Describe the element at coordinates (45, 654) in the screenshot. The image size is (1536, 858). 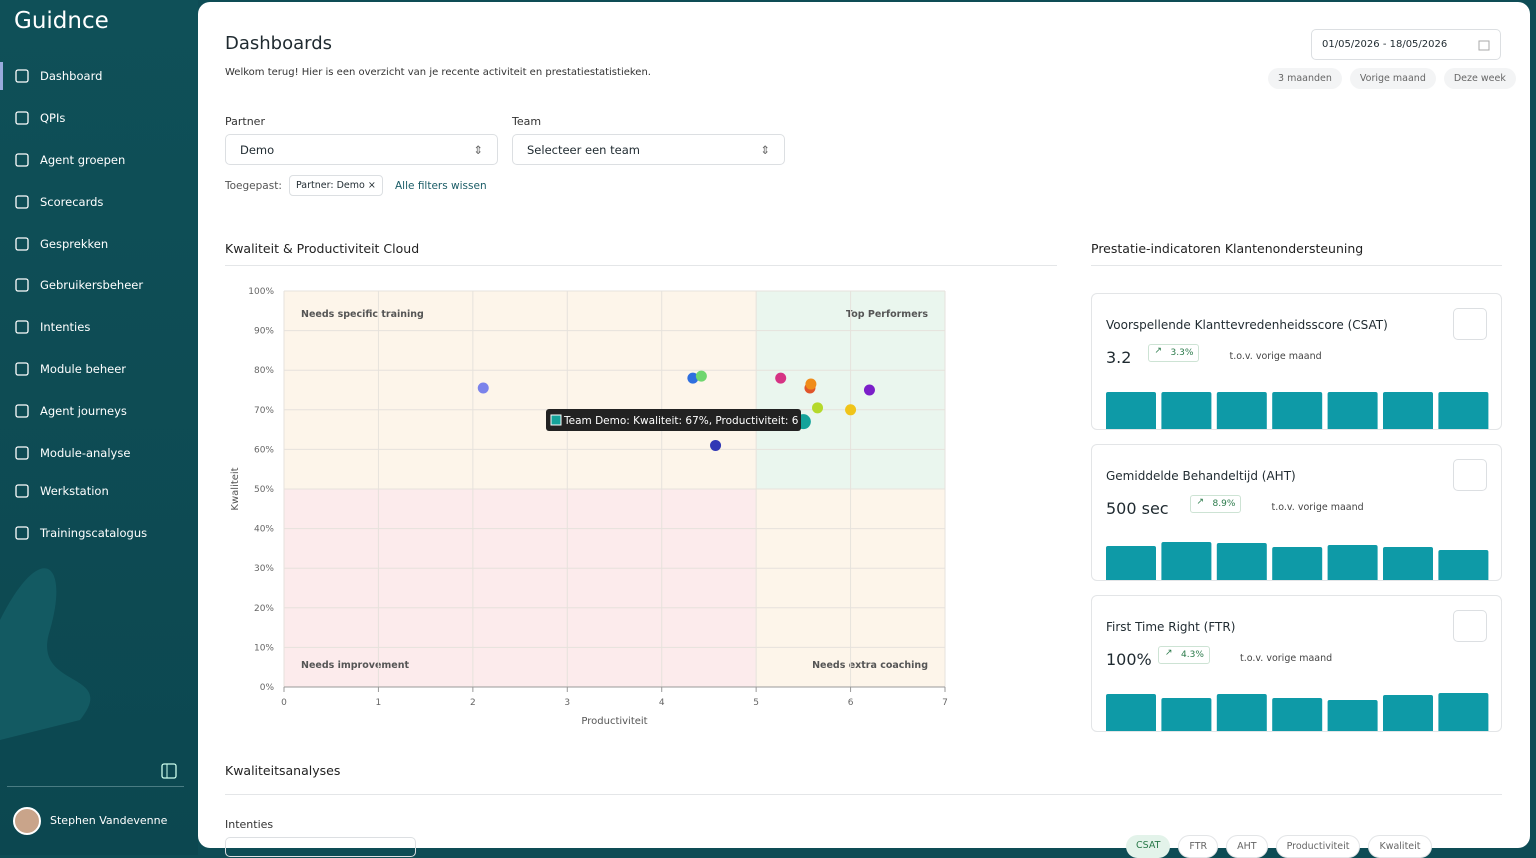
I see `decor` at that location.